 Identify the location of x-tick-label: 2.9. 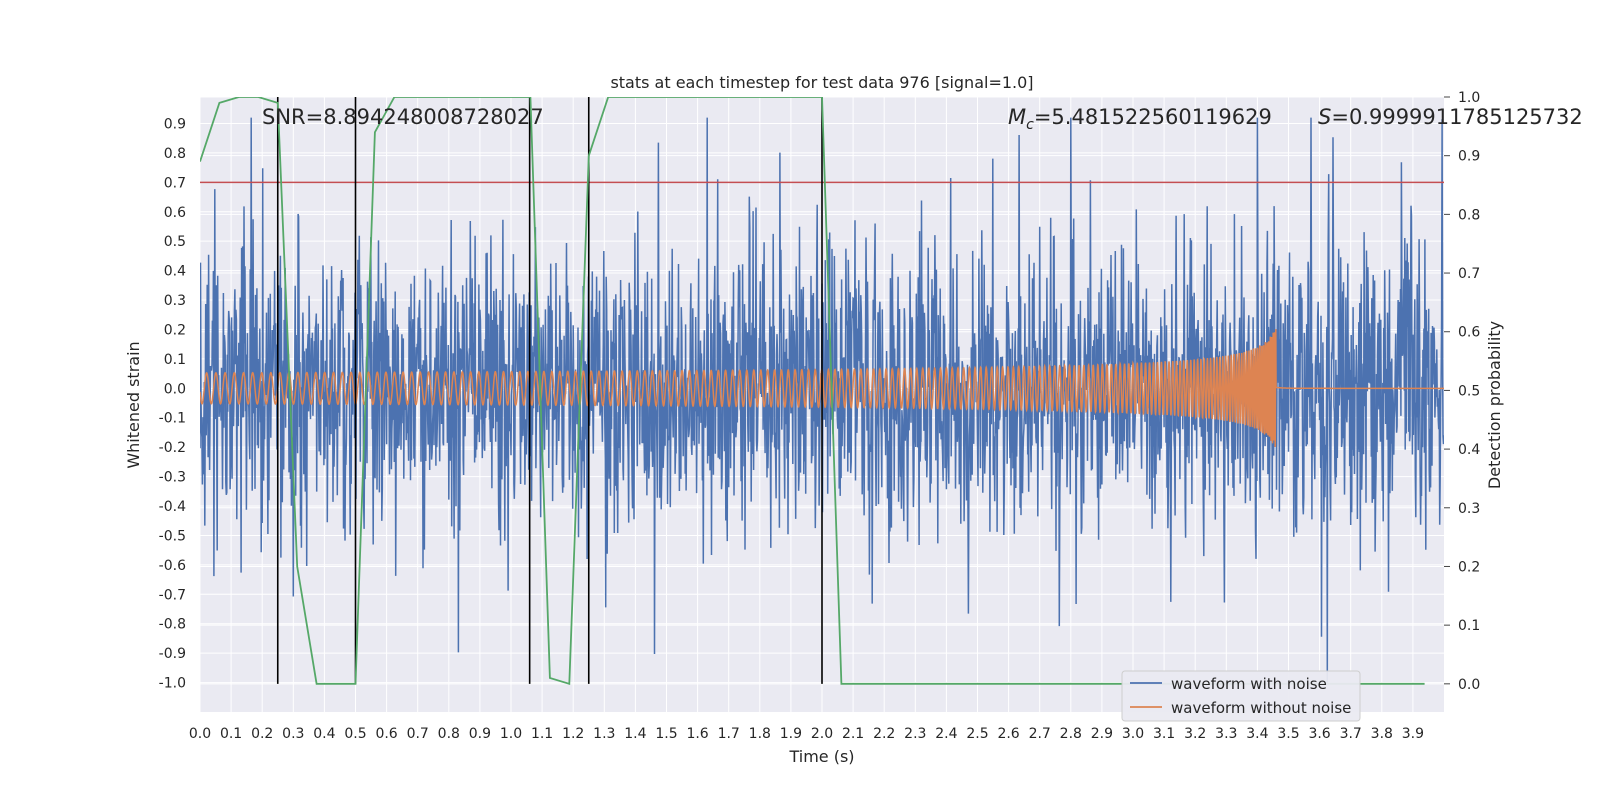
(1102, 734).